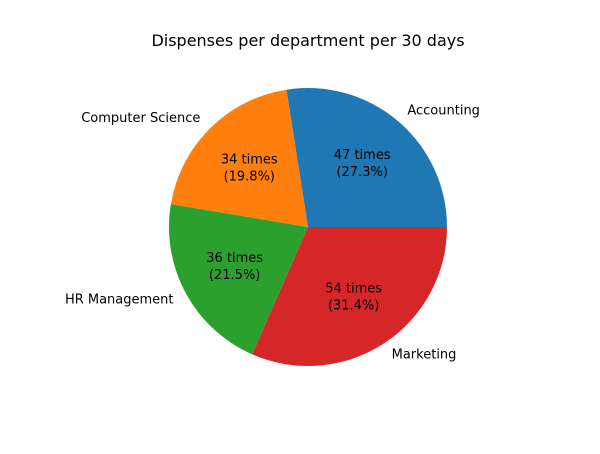 The width and height of the screenshot is (600, 454). Describe the element at coordinates (353, 288) in the screenshot. I see `slice-value-label-marketing: 54 times` at that location.